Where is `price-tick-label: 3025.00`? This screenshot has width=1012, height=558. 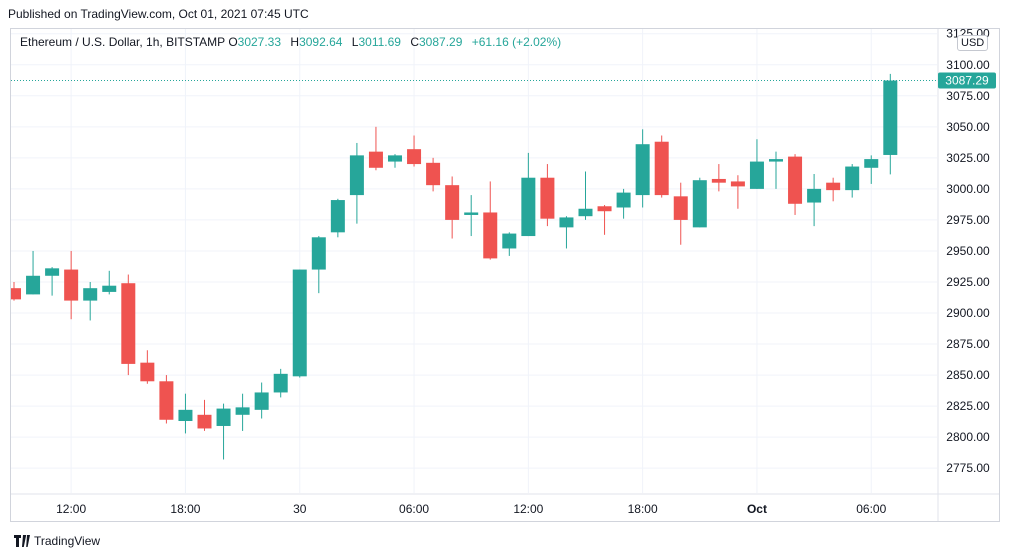
price-tick-label: 3025.00 is located at coordinates (968, 158).